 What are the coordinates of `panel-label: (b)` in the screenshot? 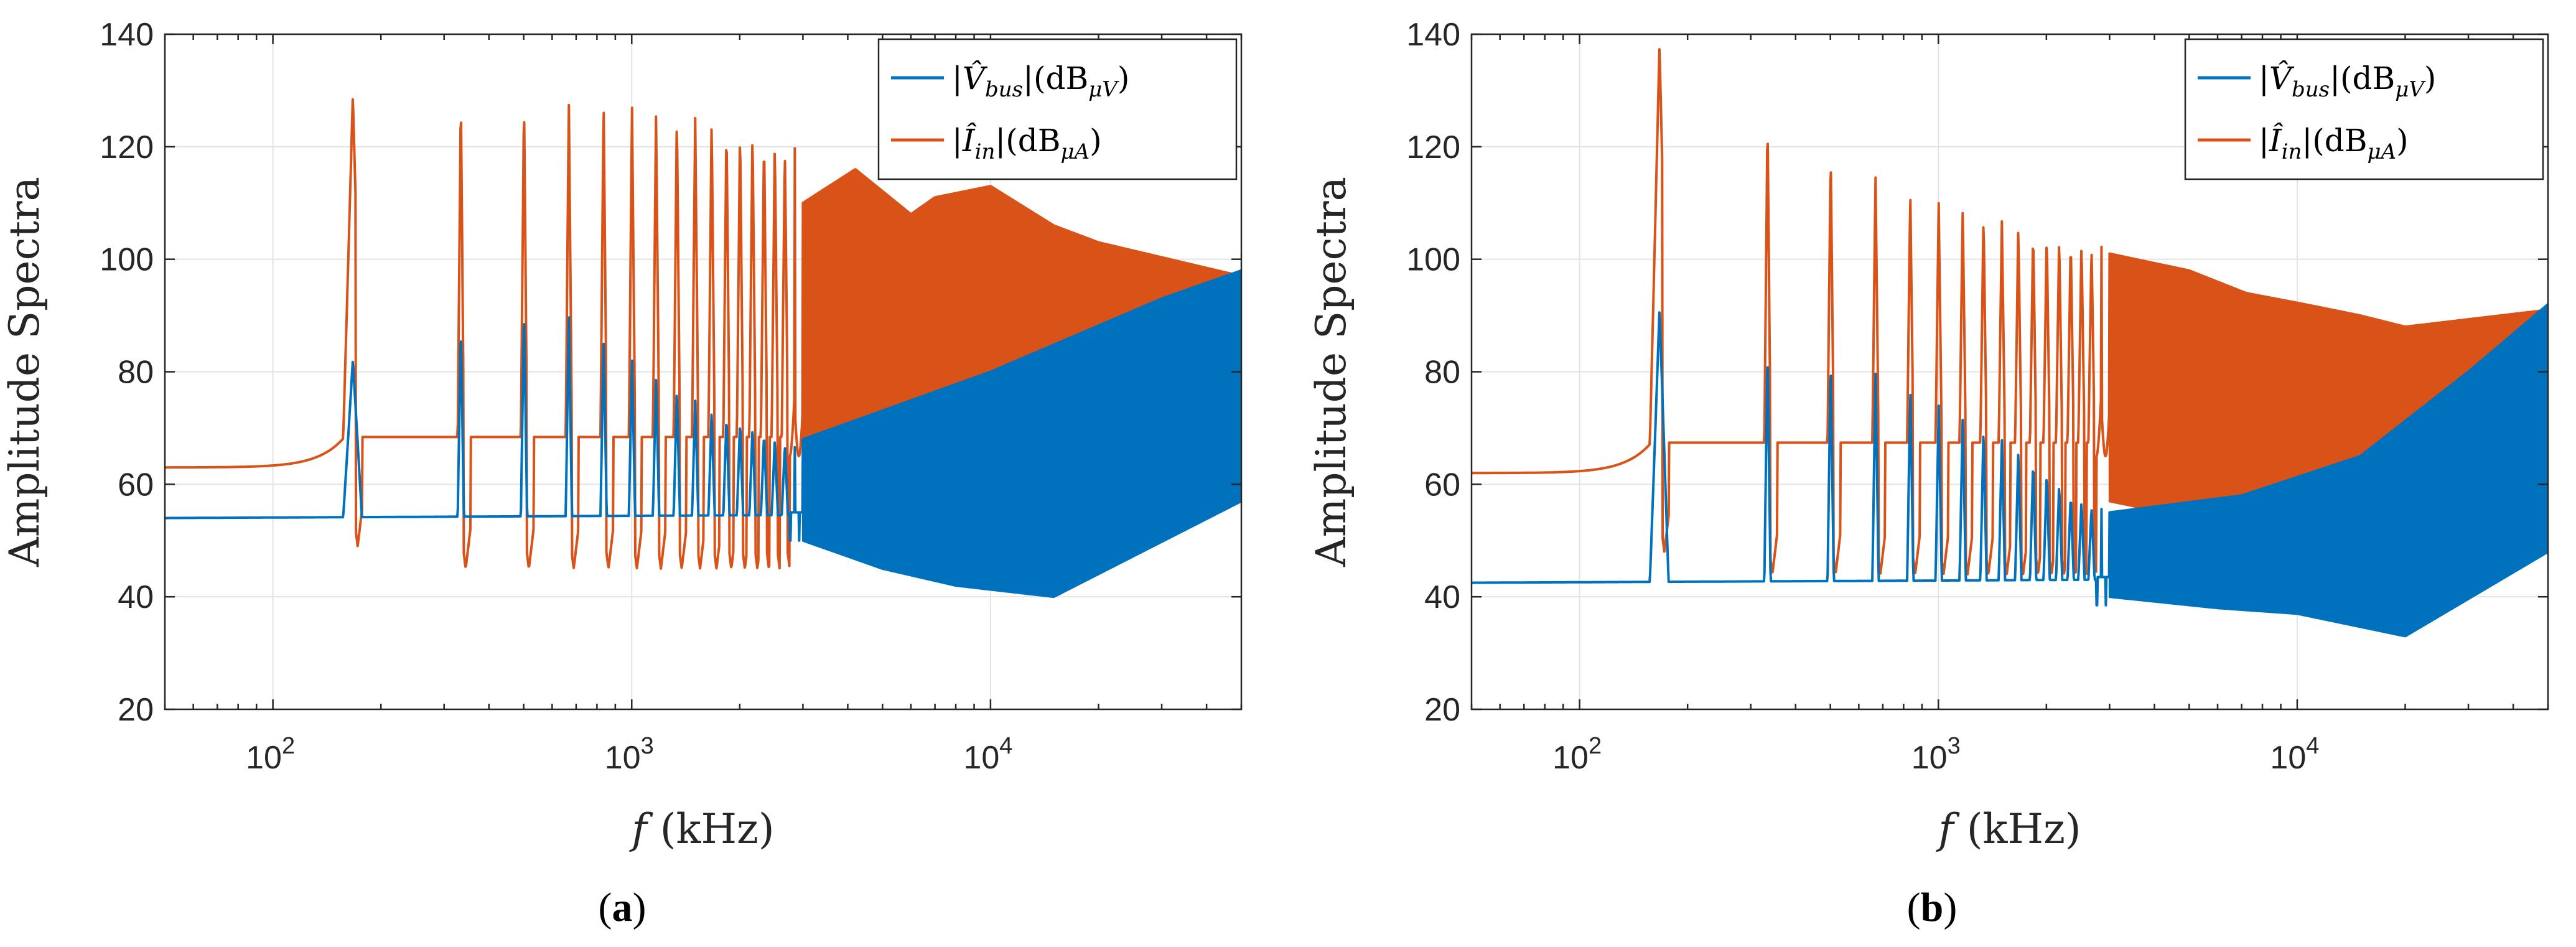 It's located at (1932, 907).